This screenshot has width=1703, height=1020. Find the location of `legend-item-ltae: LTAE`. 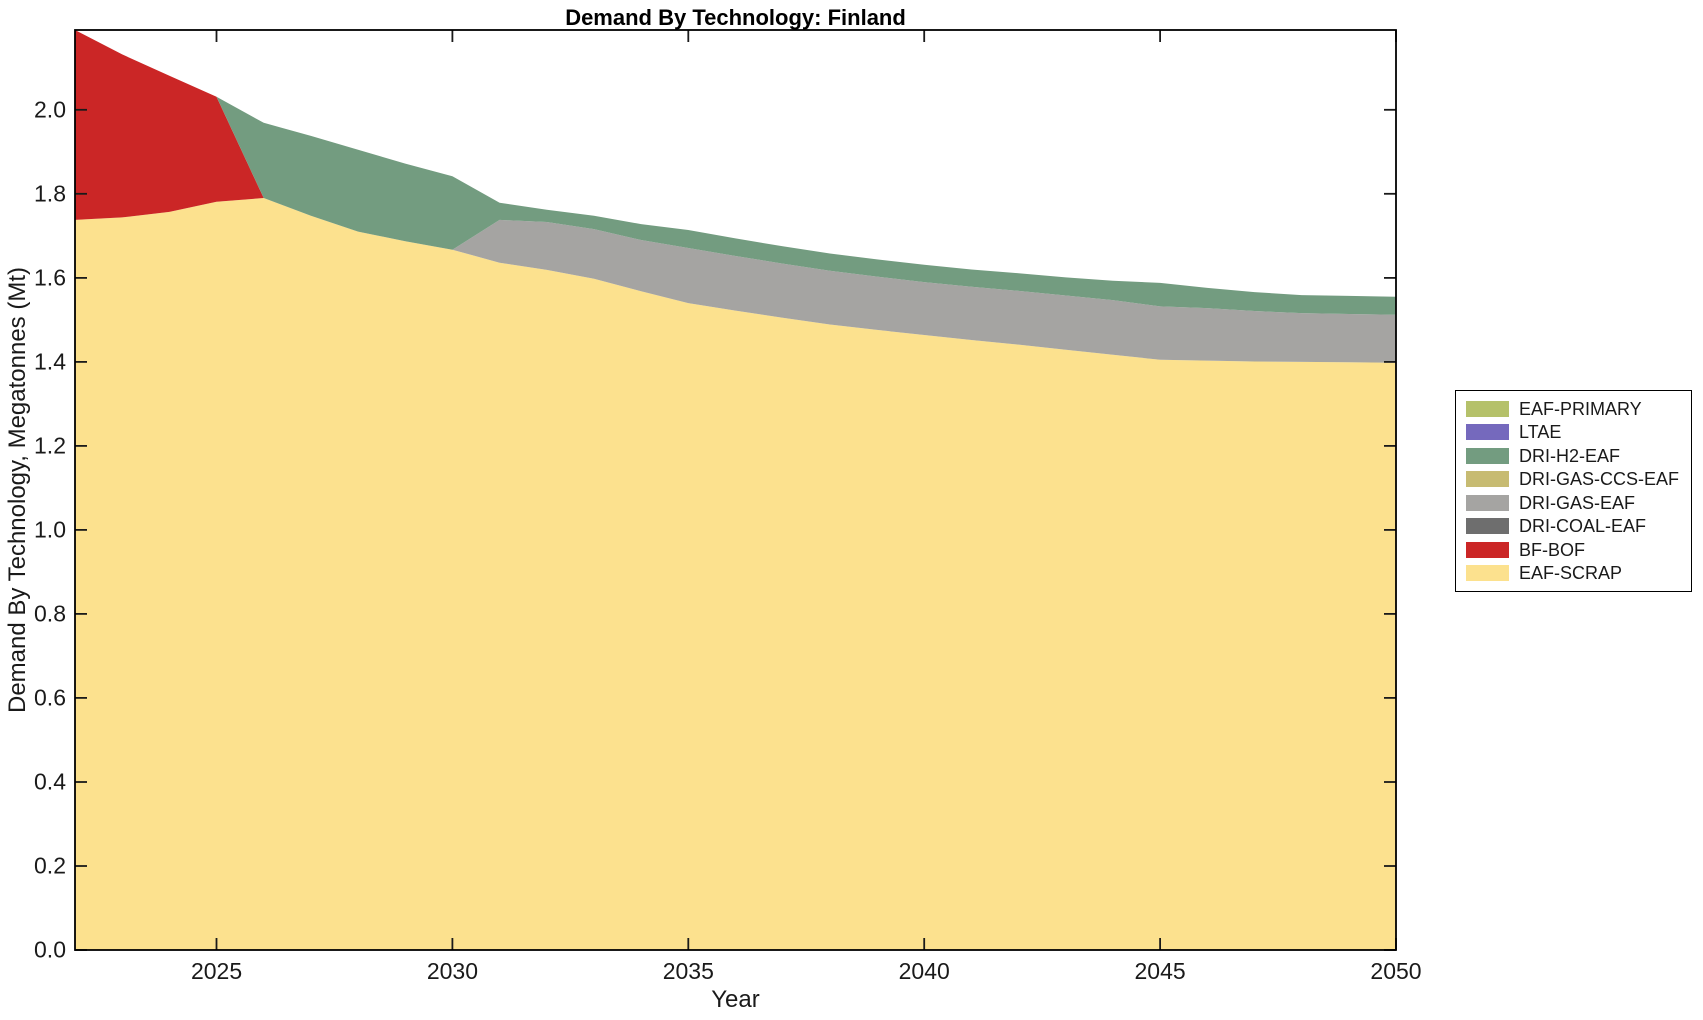

legend-item-ltae: LTAE is located at coordinates (1573, 432).